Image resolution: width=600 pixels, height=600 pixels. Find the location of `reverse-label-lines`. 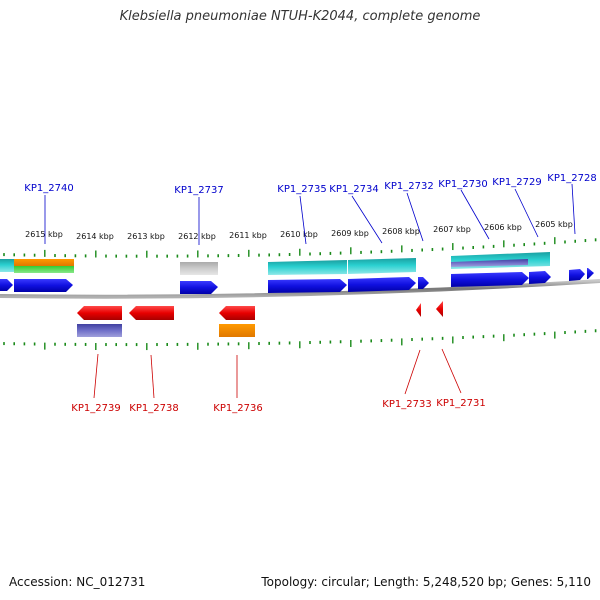

reverse-label-lines is located at coordinates (277, 373).